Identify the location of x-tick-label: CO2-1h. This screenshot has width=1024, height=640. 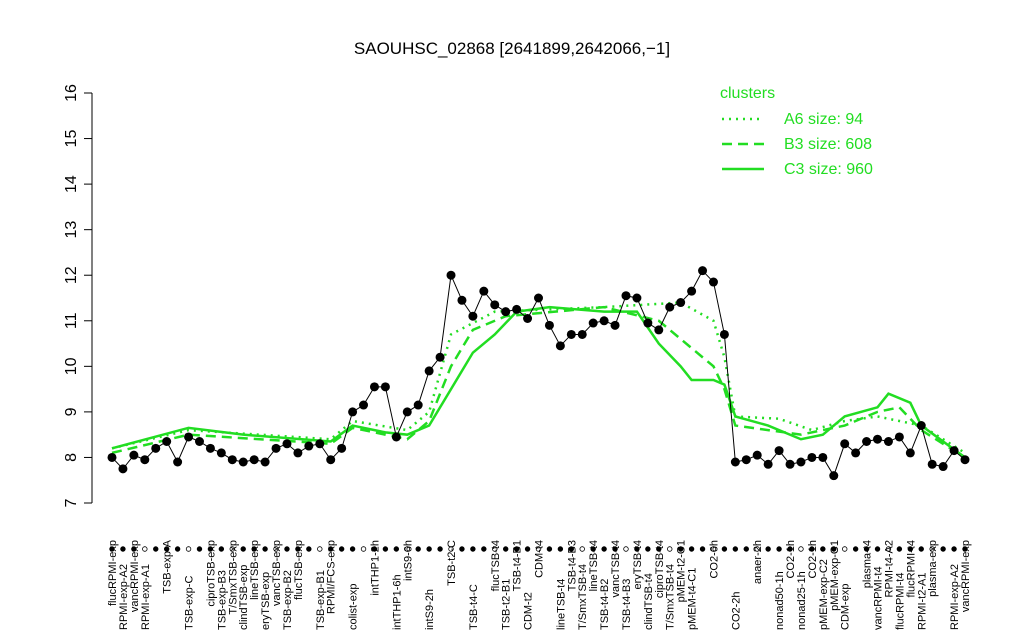
(791, 559).